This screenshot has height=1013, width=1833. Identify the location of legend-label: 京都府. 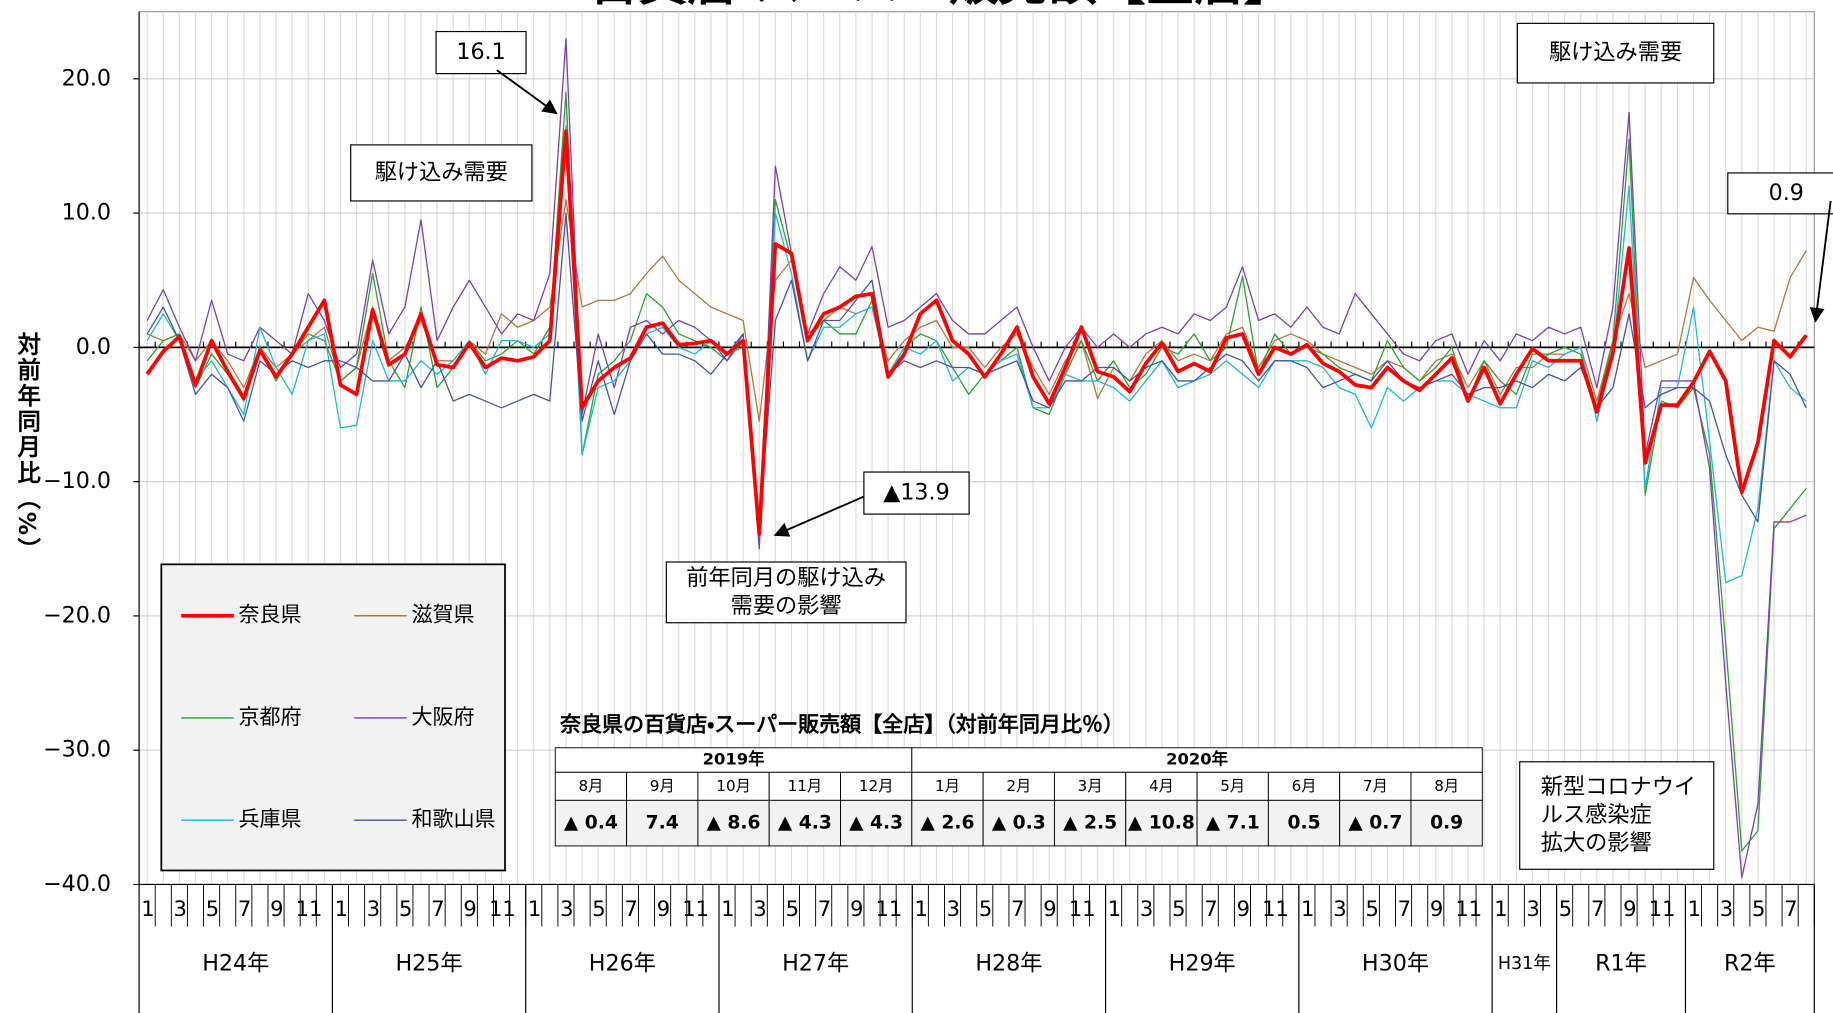
(269, 716).